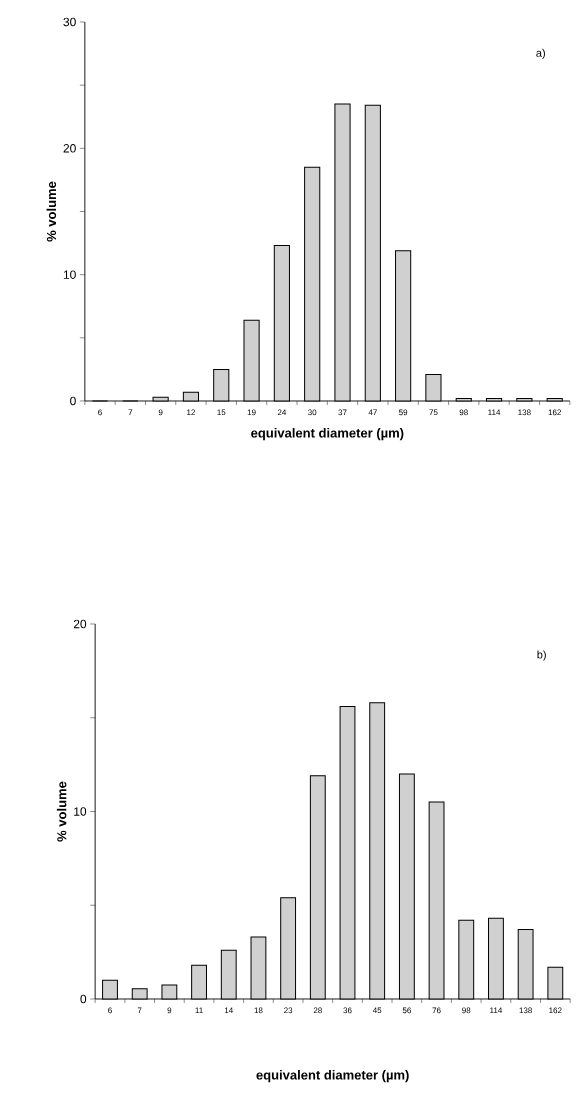 This screenshot has height=1109, width=587. I want to click on x-tick-label: 75, so click(433, 412).